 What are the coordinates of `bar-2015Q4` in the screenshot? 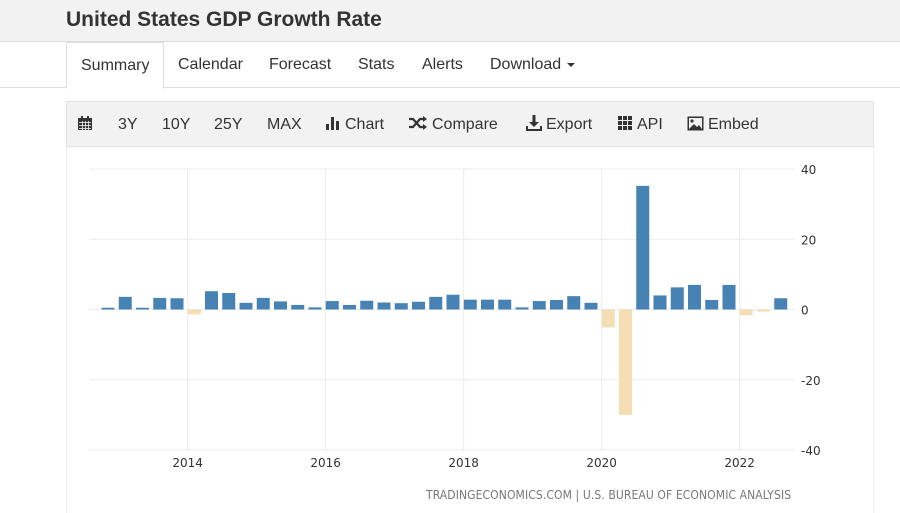 It's located at (315, 308).